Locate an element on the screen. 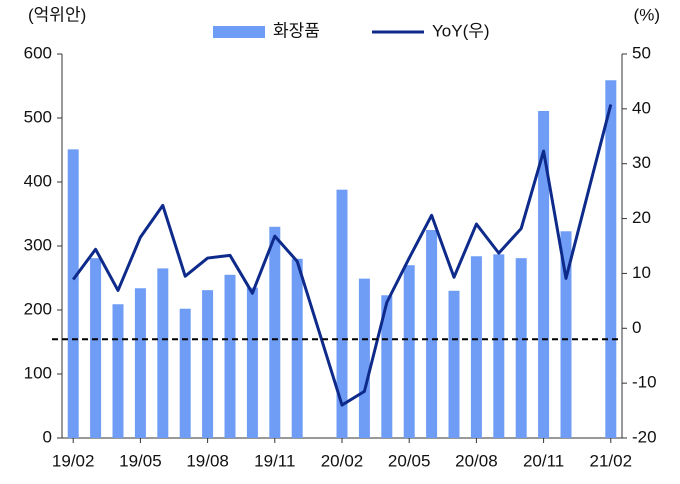 The height and width of the screenshot is (484, 680). x-tick-label: 19/11 is located at coordinates (274, 460).